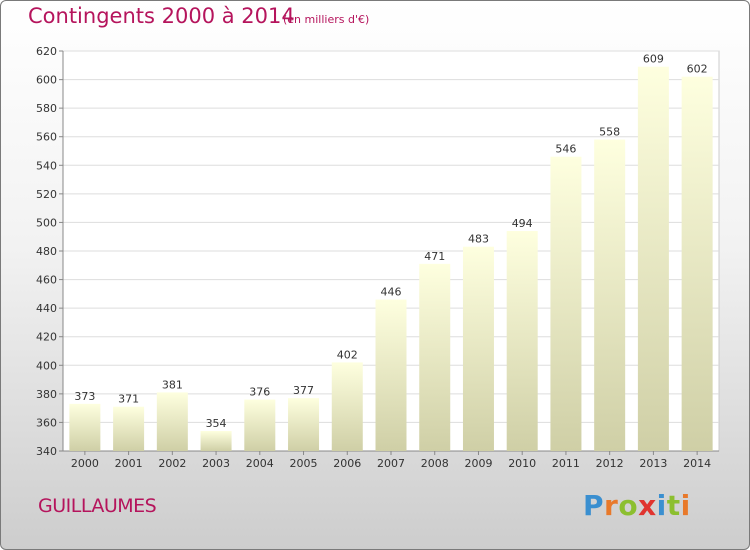  I want to click on y-tick-label: 540, so click(46, 165).